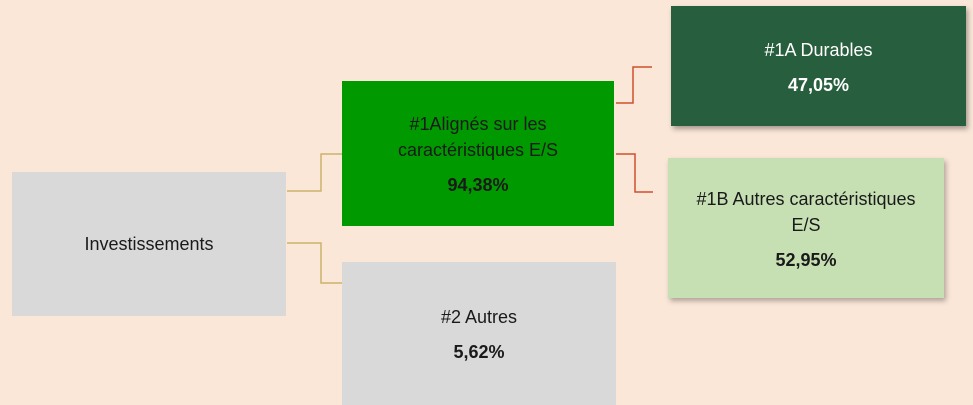 The height and width of the screenshot is (405, 973). What do you see at coordinates (479, 333) in the screenshot?
I see `node-autres: #2 Autres 5,62%` at bounding box center [479, 333].